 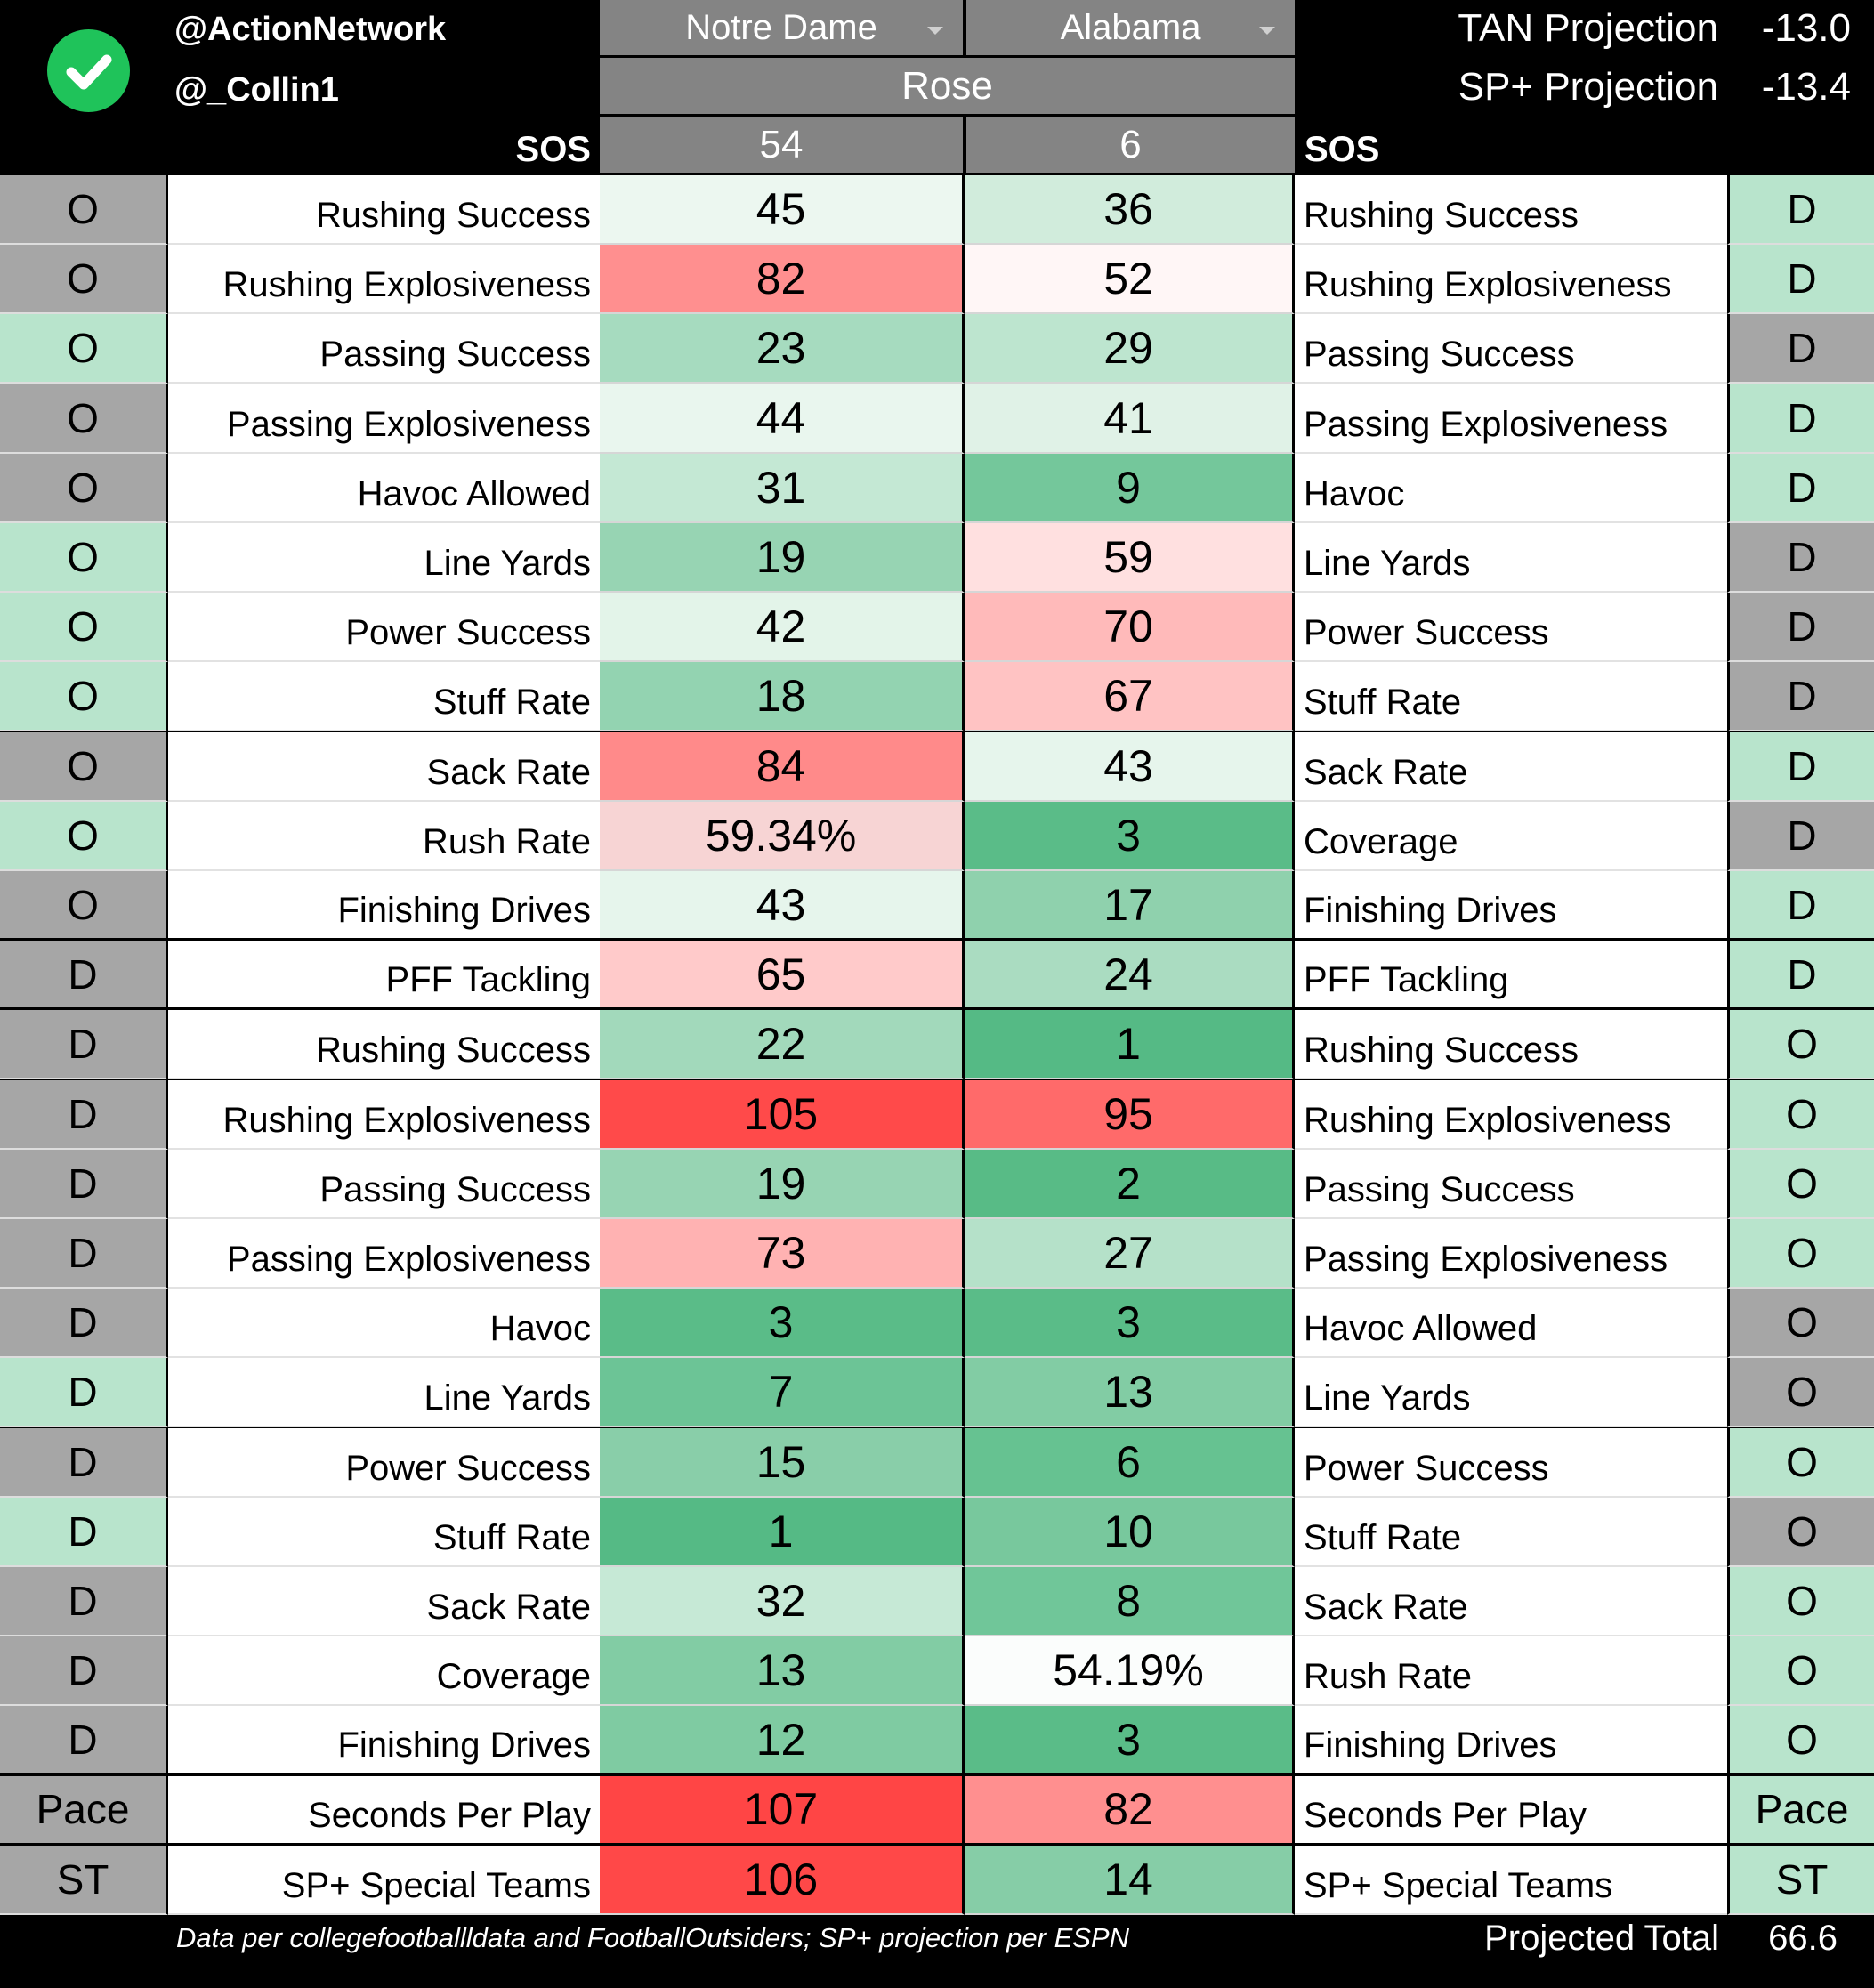 I want to click on table-row: D Finishing Drives 12 3 Finishing Drives O, so click(x=937, y=1741).